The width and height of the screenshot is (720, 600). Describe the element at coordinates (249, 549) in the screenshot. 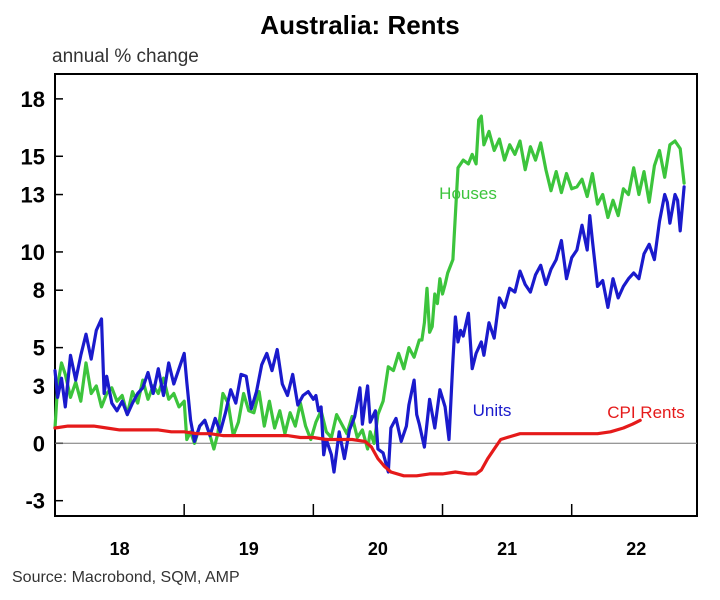

I see `x-tick-label: 19` at that location.